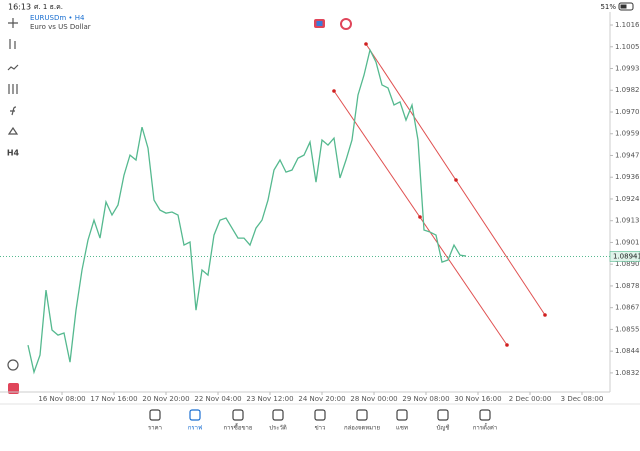  I want to click on status-time: 16:13, so click(19, 7).